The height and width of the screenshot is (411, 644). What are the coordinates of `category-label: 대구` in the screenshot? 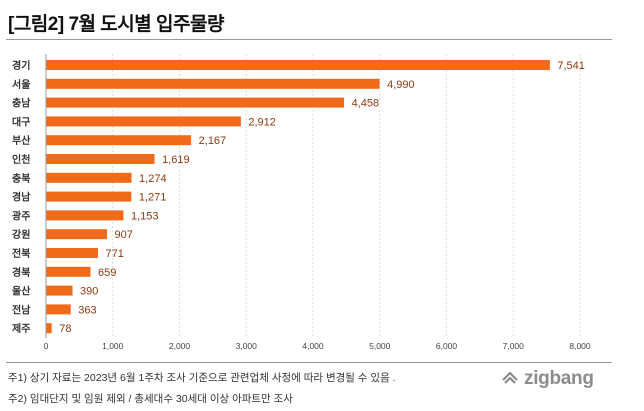 It's located at (21, 121).